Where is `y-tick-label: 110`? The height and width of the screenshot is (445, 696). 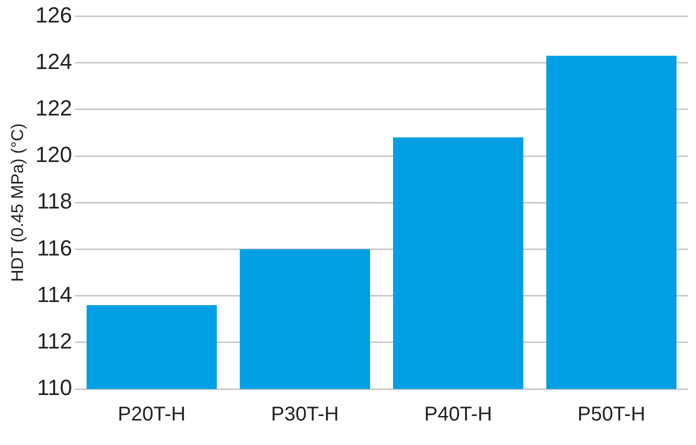
y-tick-label: 110 is located at coordinates (54, 387).